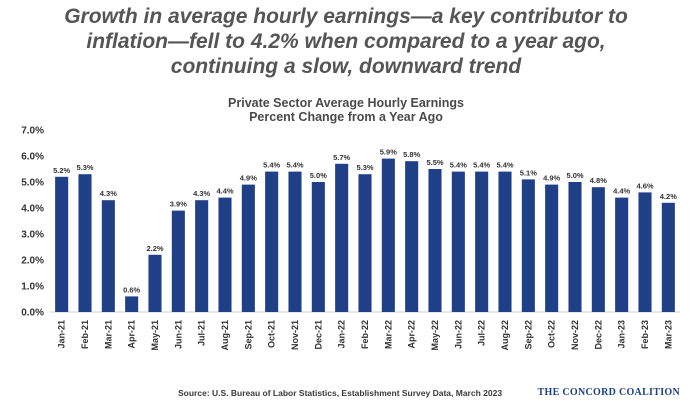  What do you see at coordinates (295, 335) in the screenshot?
I see `x-tick-label: Nov-21` at bounding box center [295, 335].